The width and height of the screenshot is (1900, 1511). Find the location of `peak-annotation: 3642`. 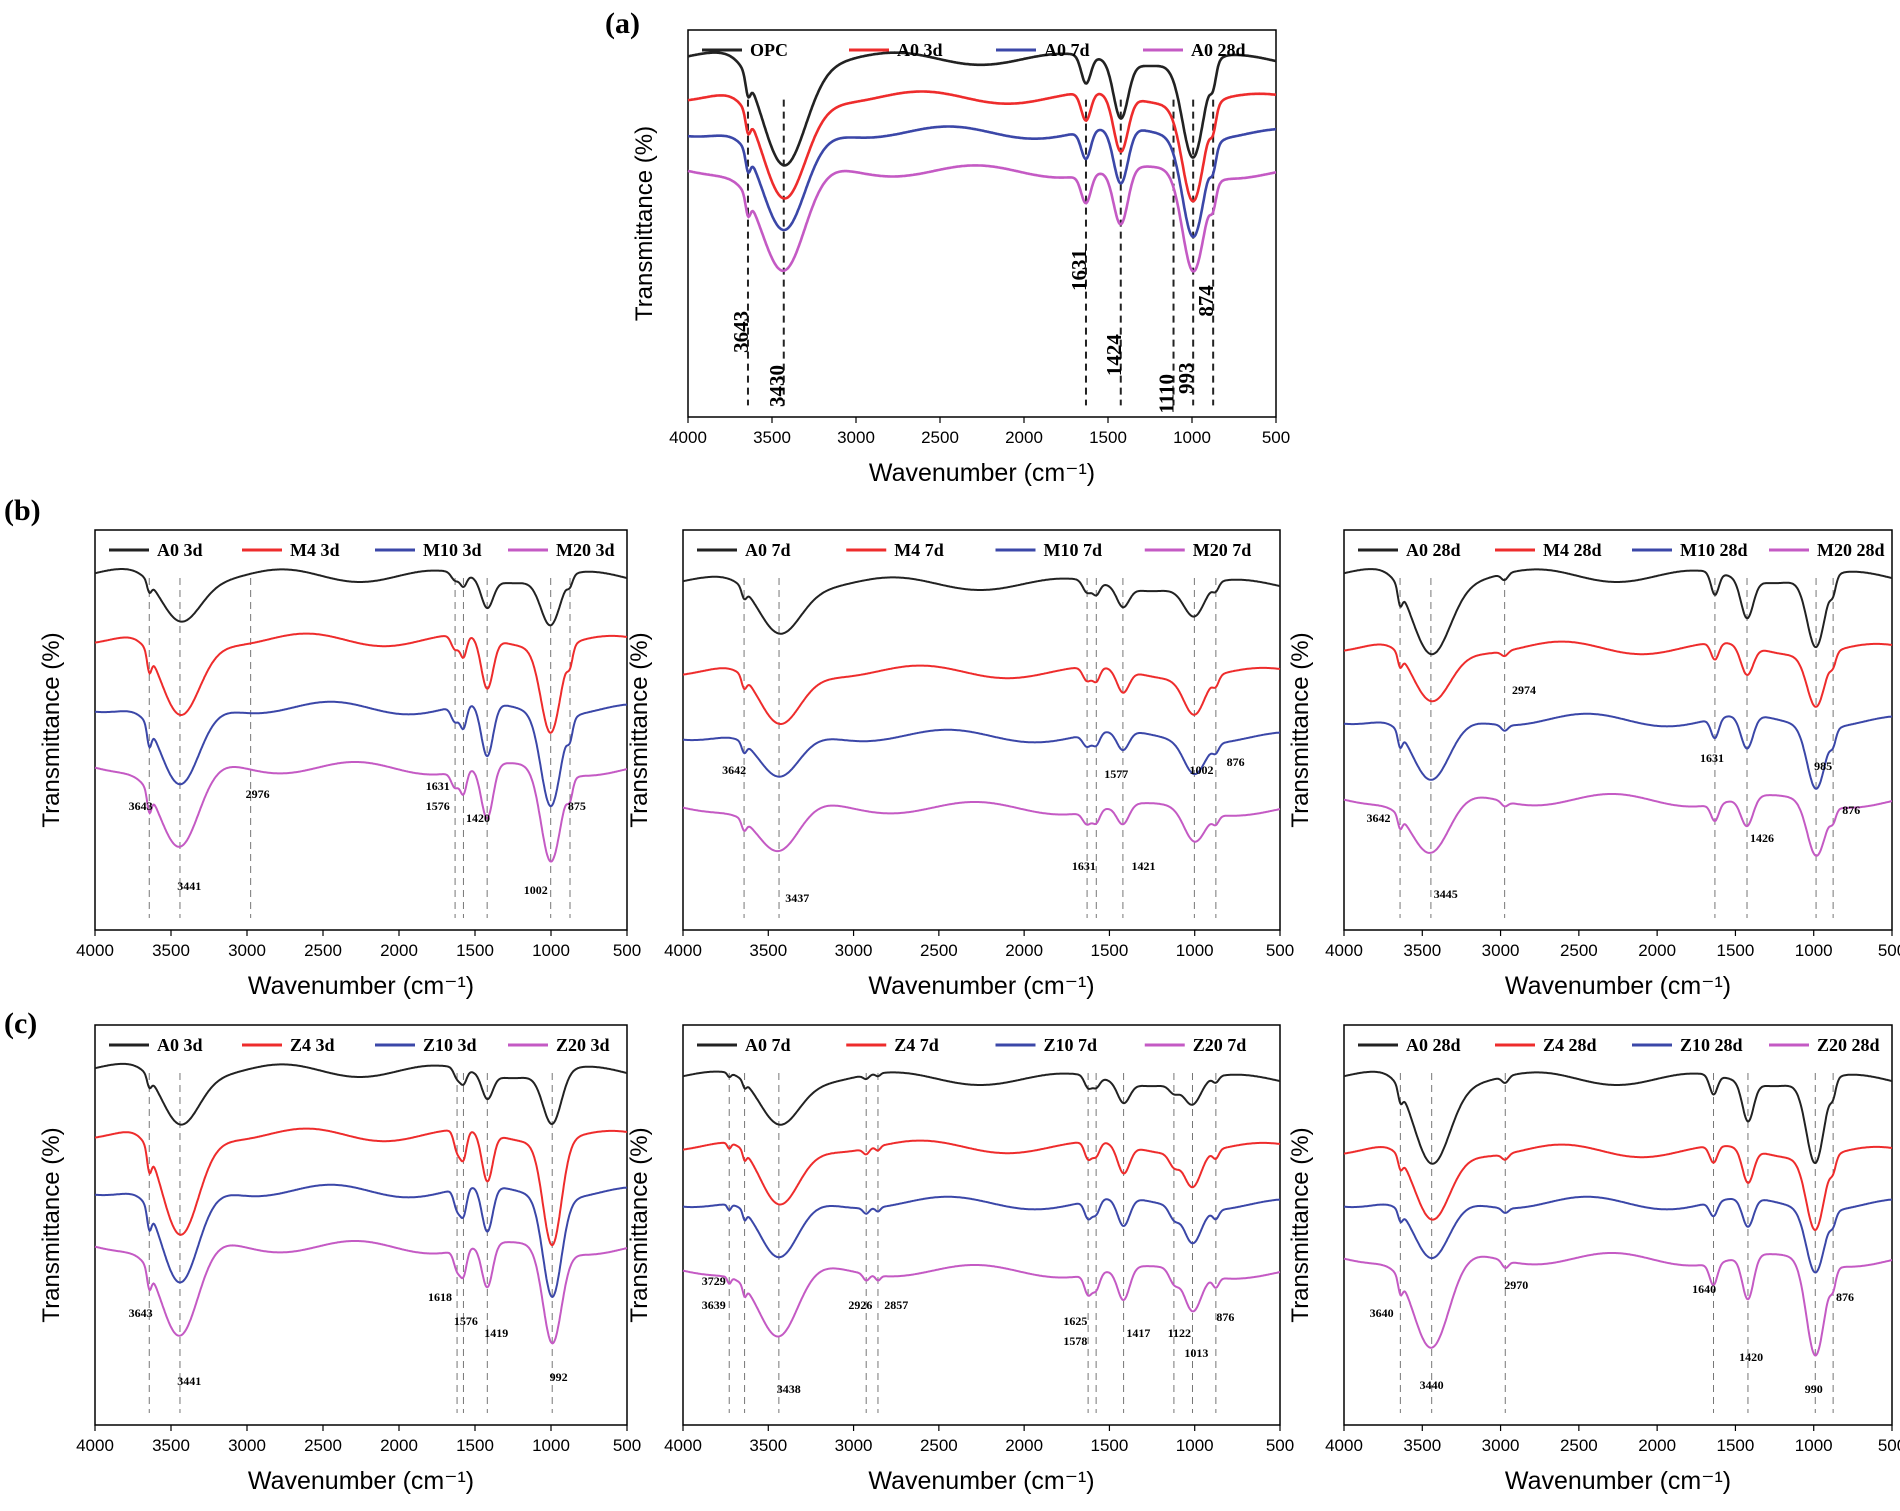

peak-annotation: 3642 is located at coordinates (734, 770).